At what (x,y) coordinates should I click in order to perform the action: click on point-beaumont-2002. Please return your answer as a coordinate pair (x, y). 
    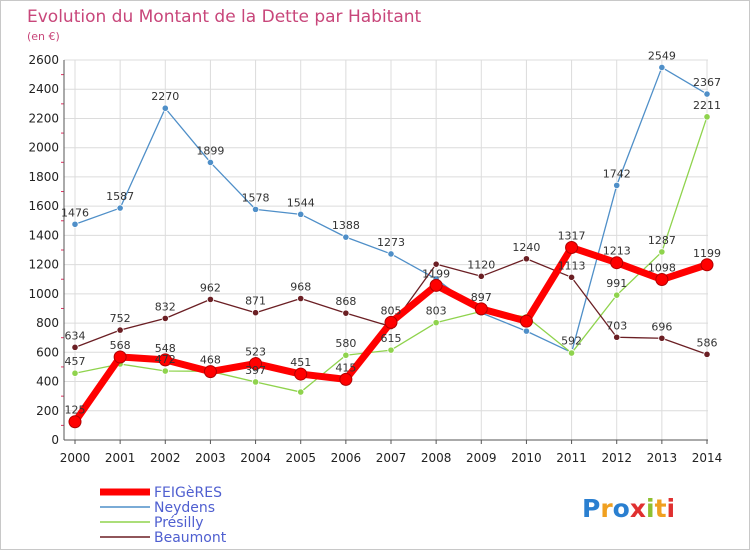
    Looking at the image, I should click on (165, 318).